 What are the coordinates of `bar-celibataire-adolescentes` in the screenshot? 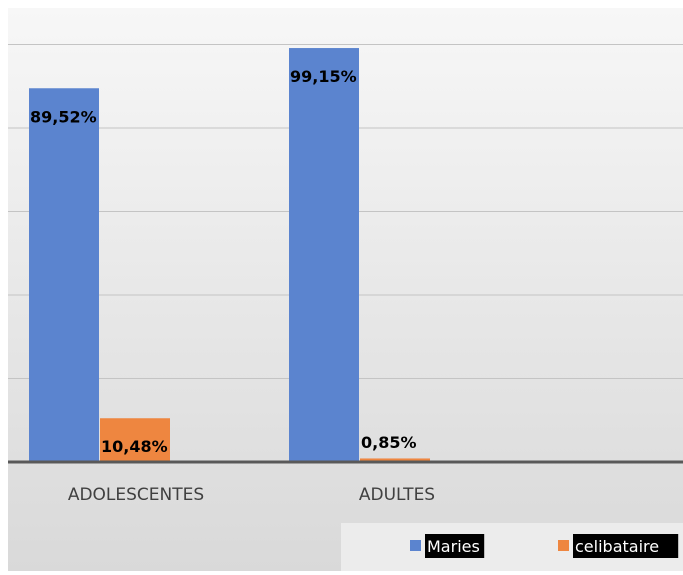 It's located at (135, 440).